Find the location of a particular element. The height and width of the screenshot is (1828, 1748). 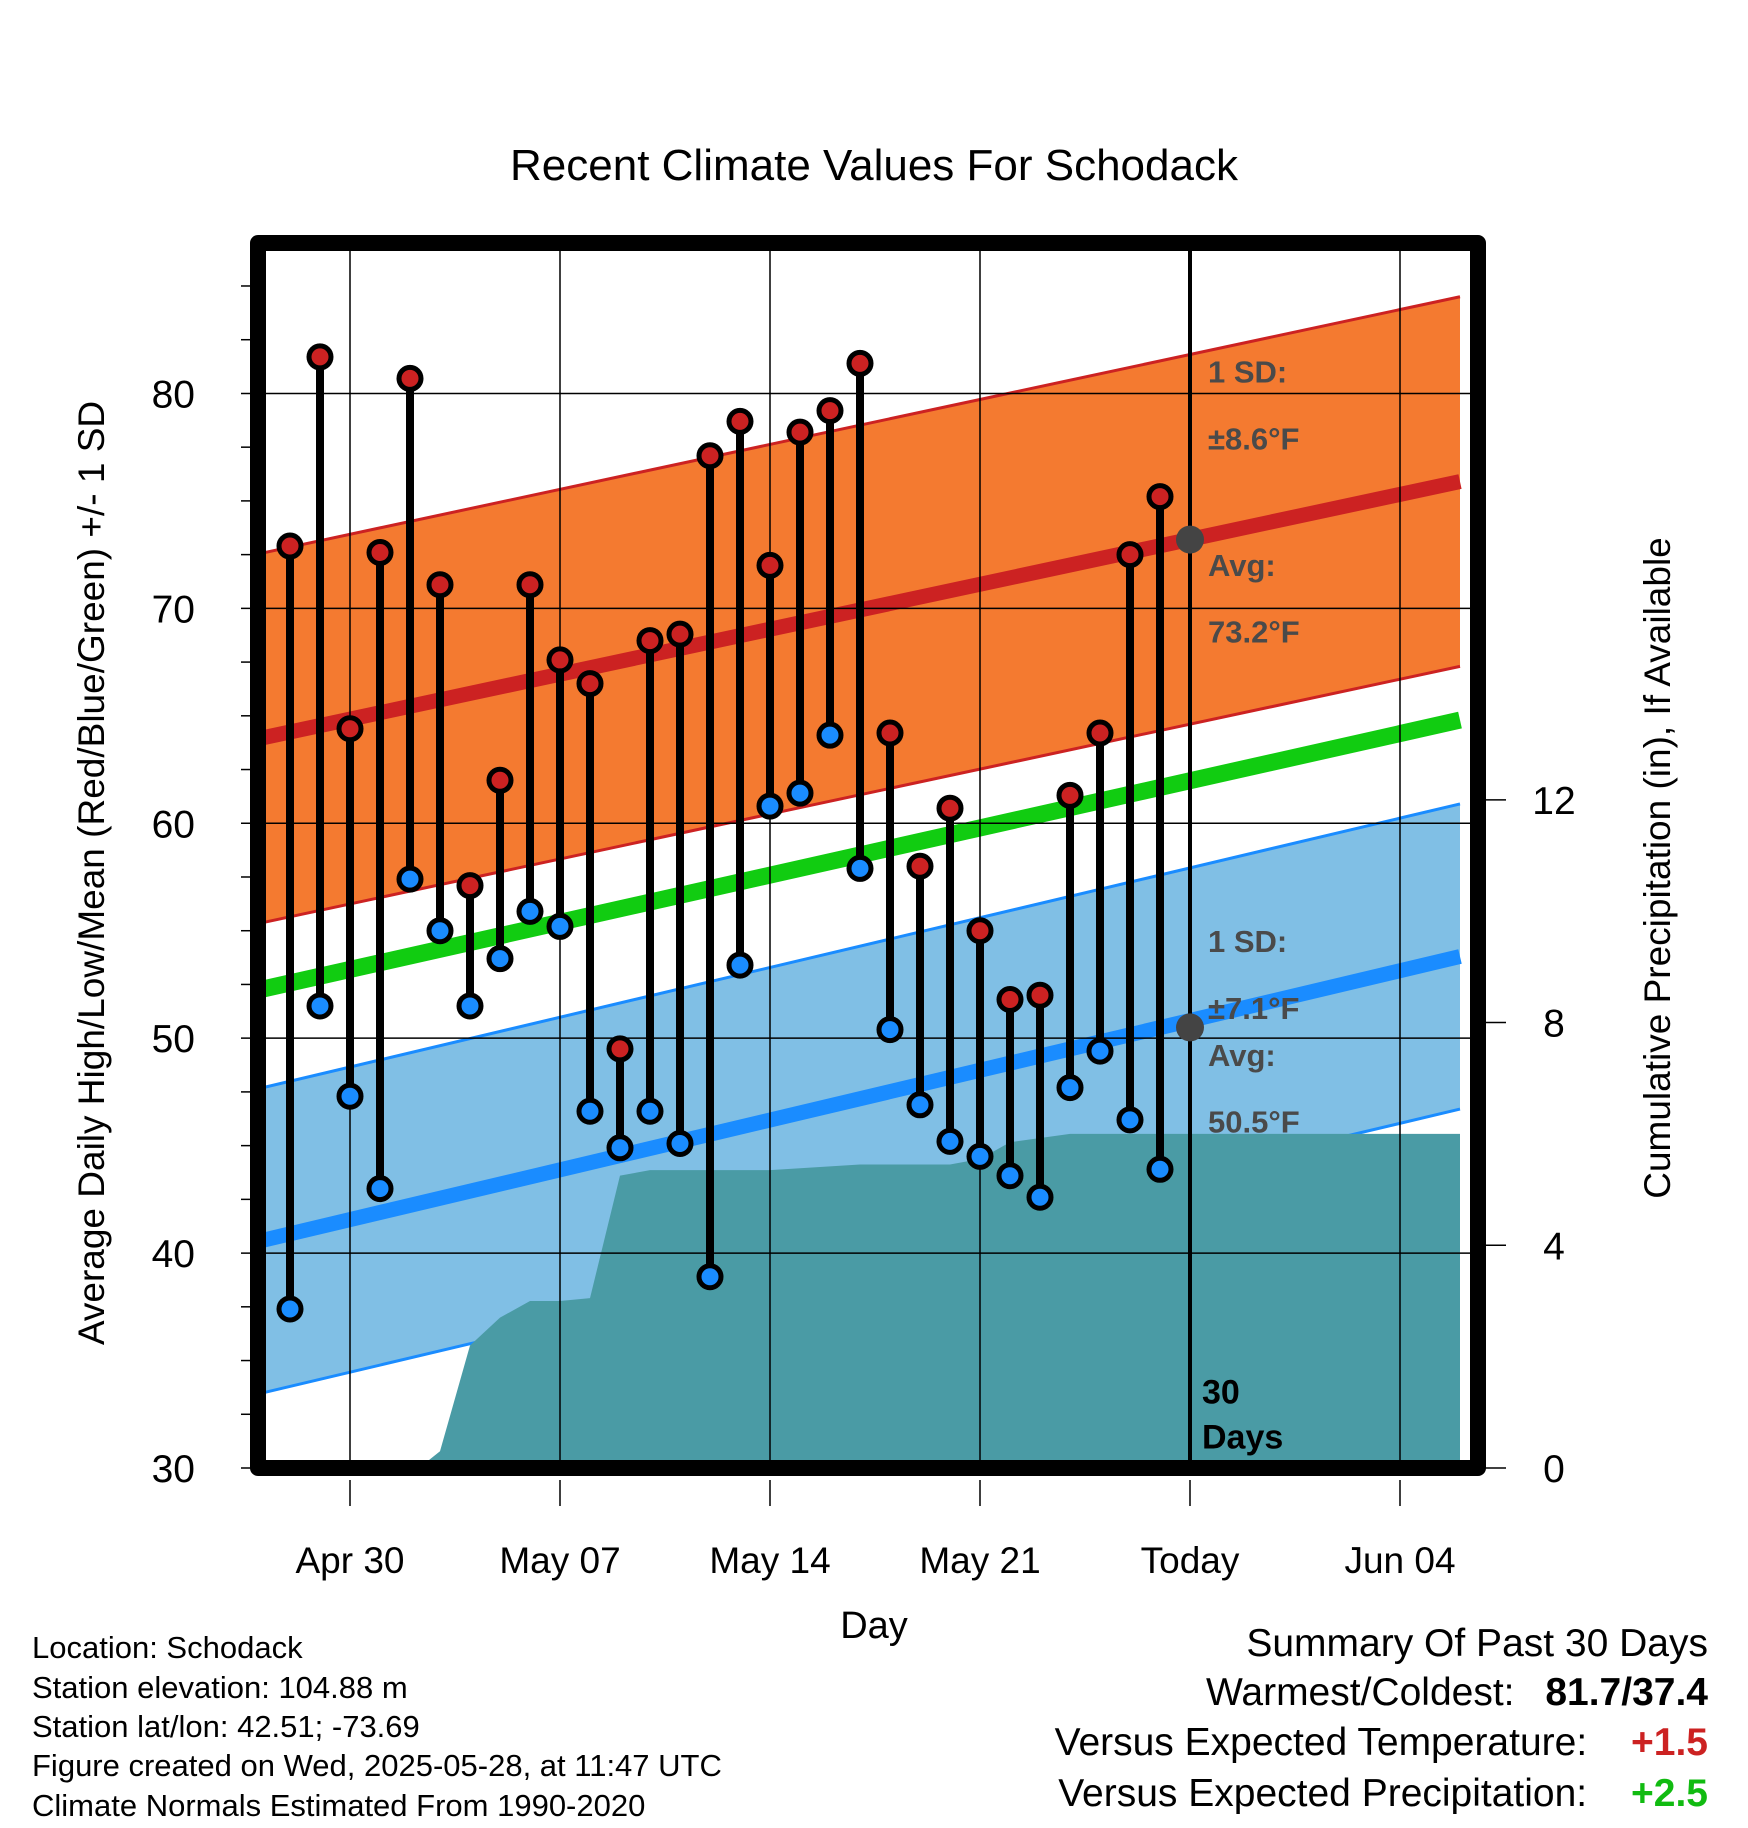

precip-label: Versus Expected Precipitation: is located at coordinates (1323, 1793).